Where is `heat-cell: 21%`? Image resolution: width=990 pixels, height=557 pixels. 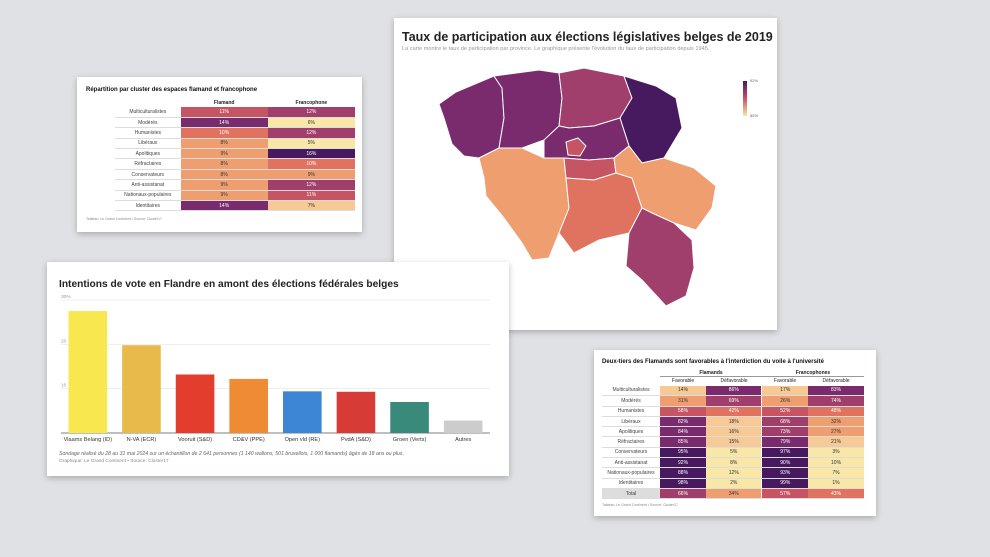 heat-cell: 21% is located at coordinates (836, 442).